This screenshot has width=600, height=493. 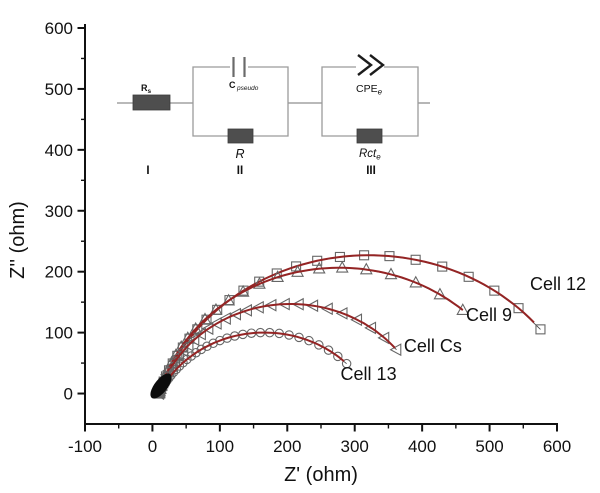 What do you see at coordinates (558, 284) in the screenshot?
I see `series-label: Cell 12` at bounding box center [558, 284].